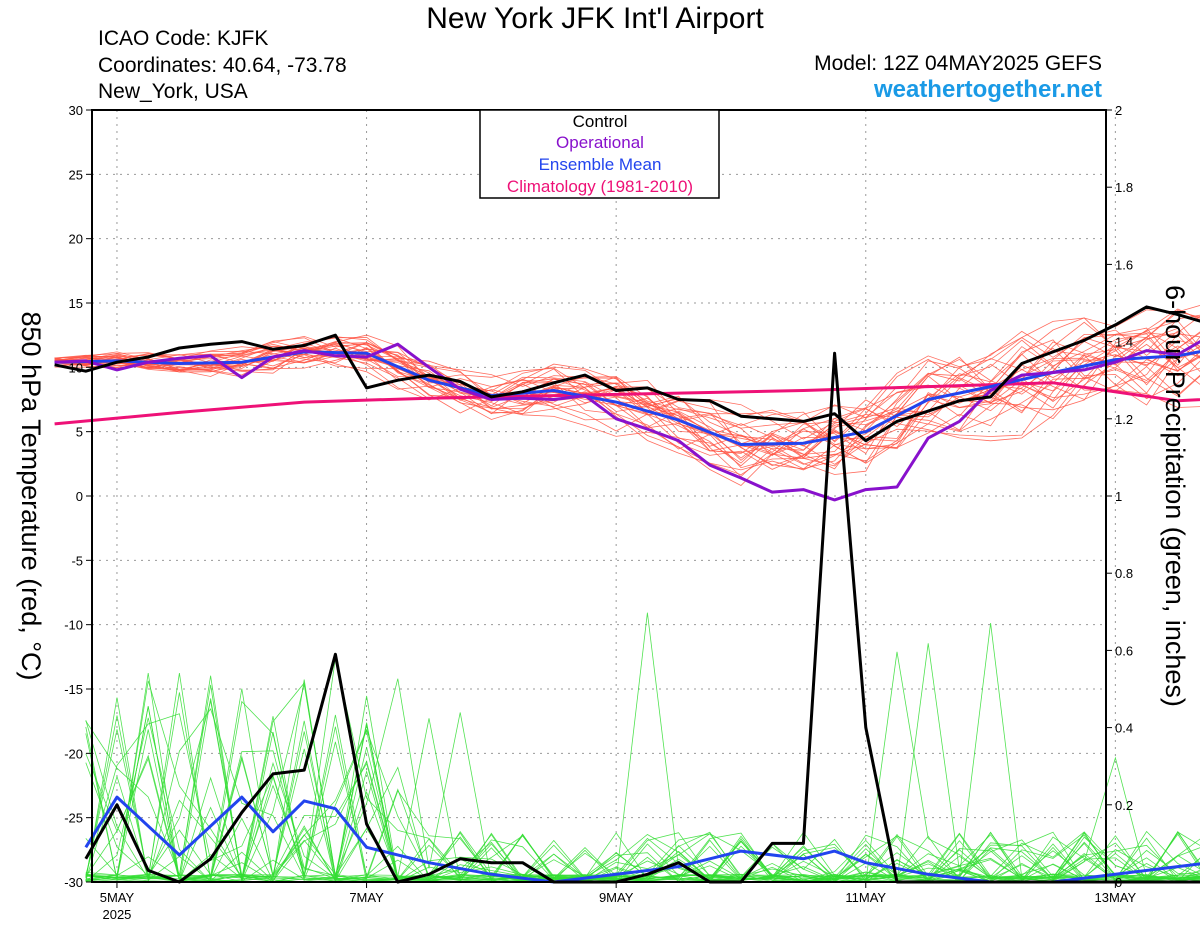  What do you see at coordinates (76, 367) in the screenshot?
I see `y-left-tick-label: 10` at bounding box center [76, 367].